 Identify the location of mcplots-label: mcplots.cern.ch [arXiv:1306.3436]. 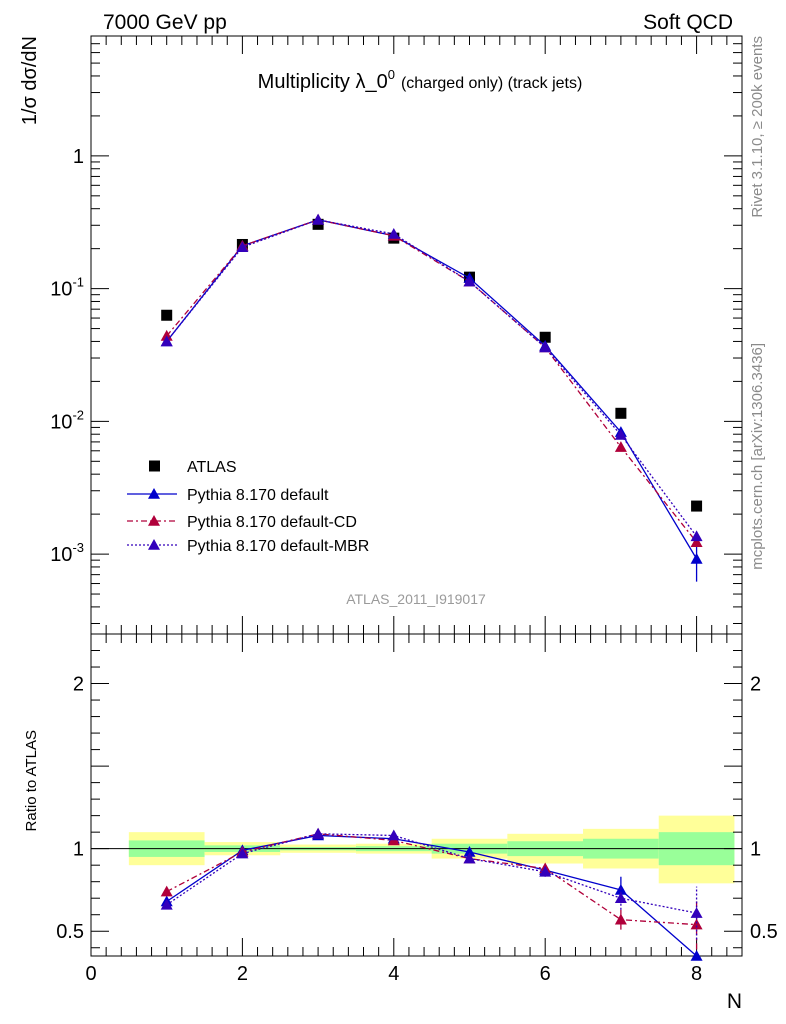
(757, 456).